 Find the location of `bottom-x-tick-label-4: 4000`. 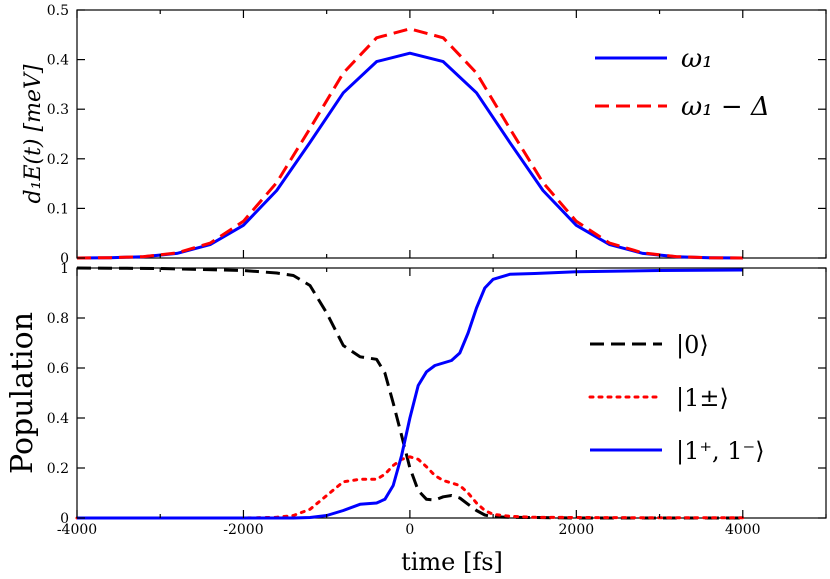

bottom-x-tick-label-4: 4000 is located at coordinates (743, 530).